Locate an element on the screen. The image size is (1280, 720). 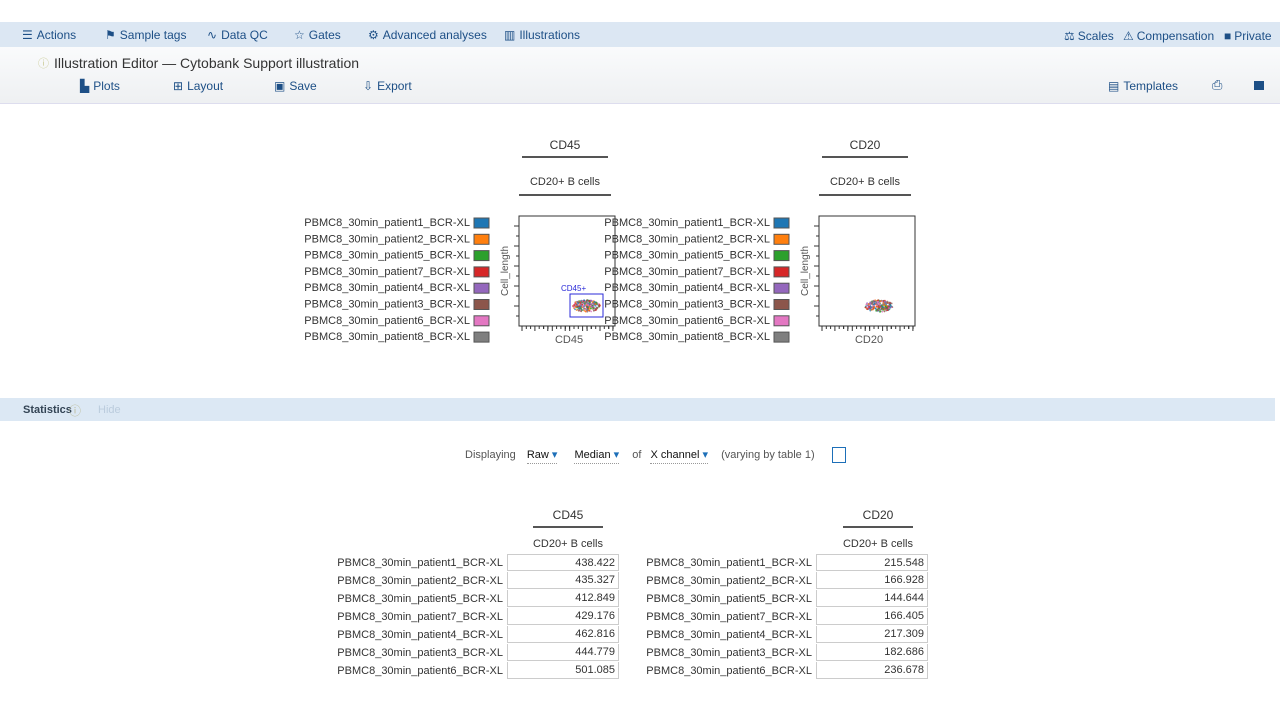
export-csv-icon is located at coordinates (838, 455).